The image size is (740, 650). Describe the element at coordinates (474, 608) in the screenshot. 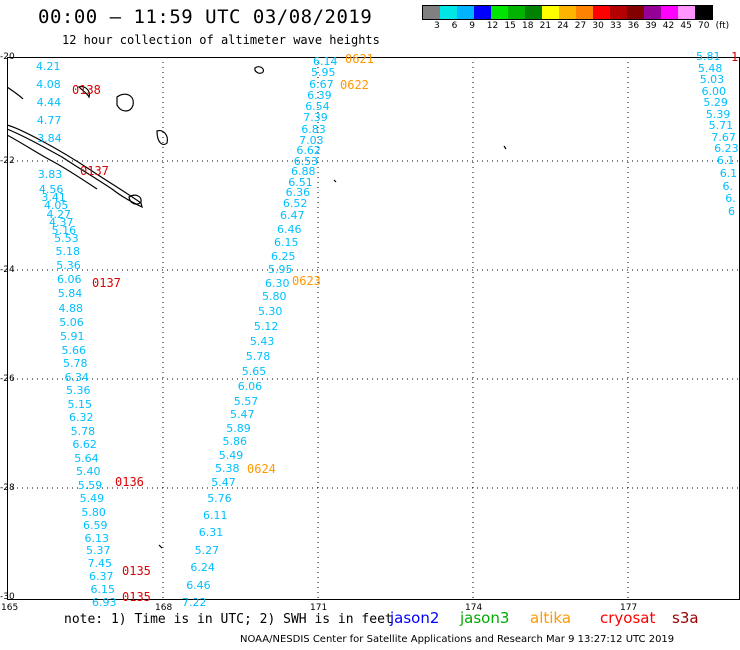

I see `lon-label-174: 174` at that location.